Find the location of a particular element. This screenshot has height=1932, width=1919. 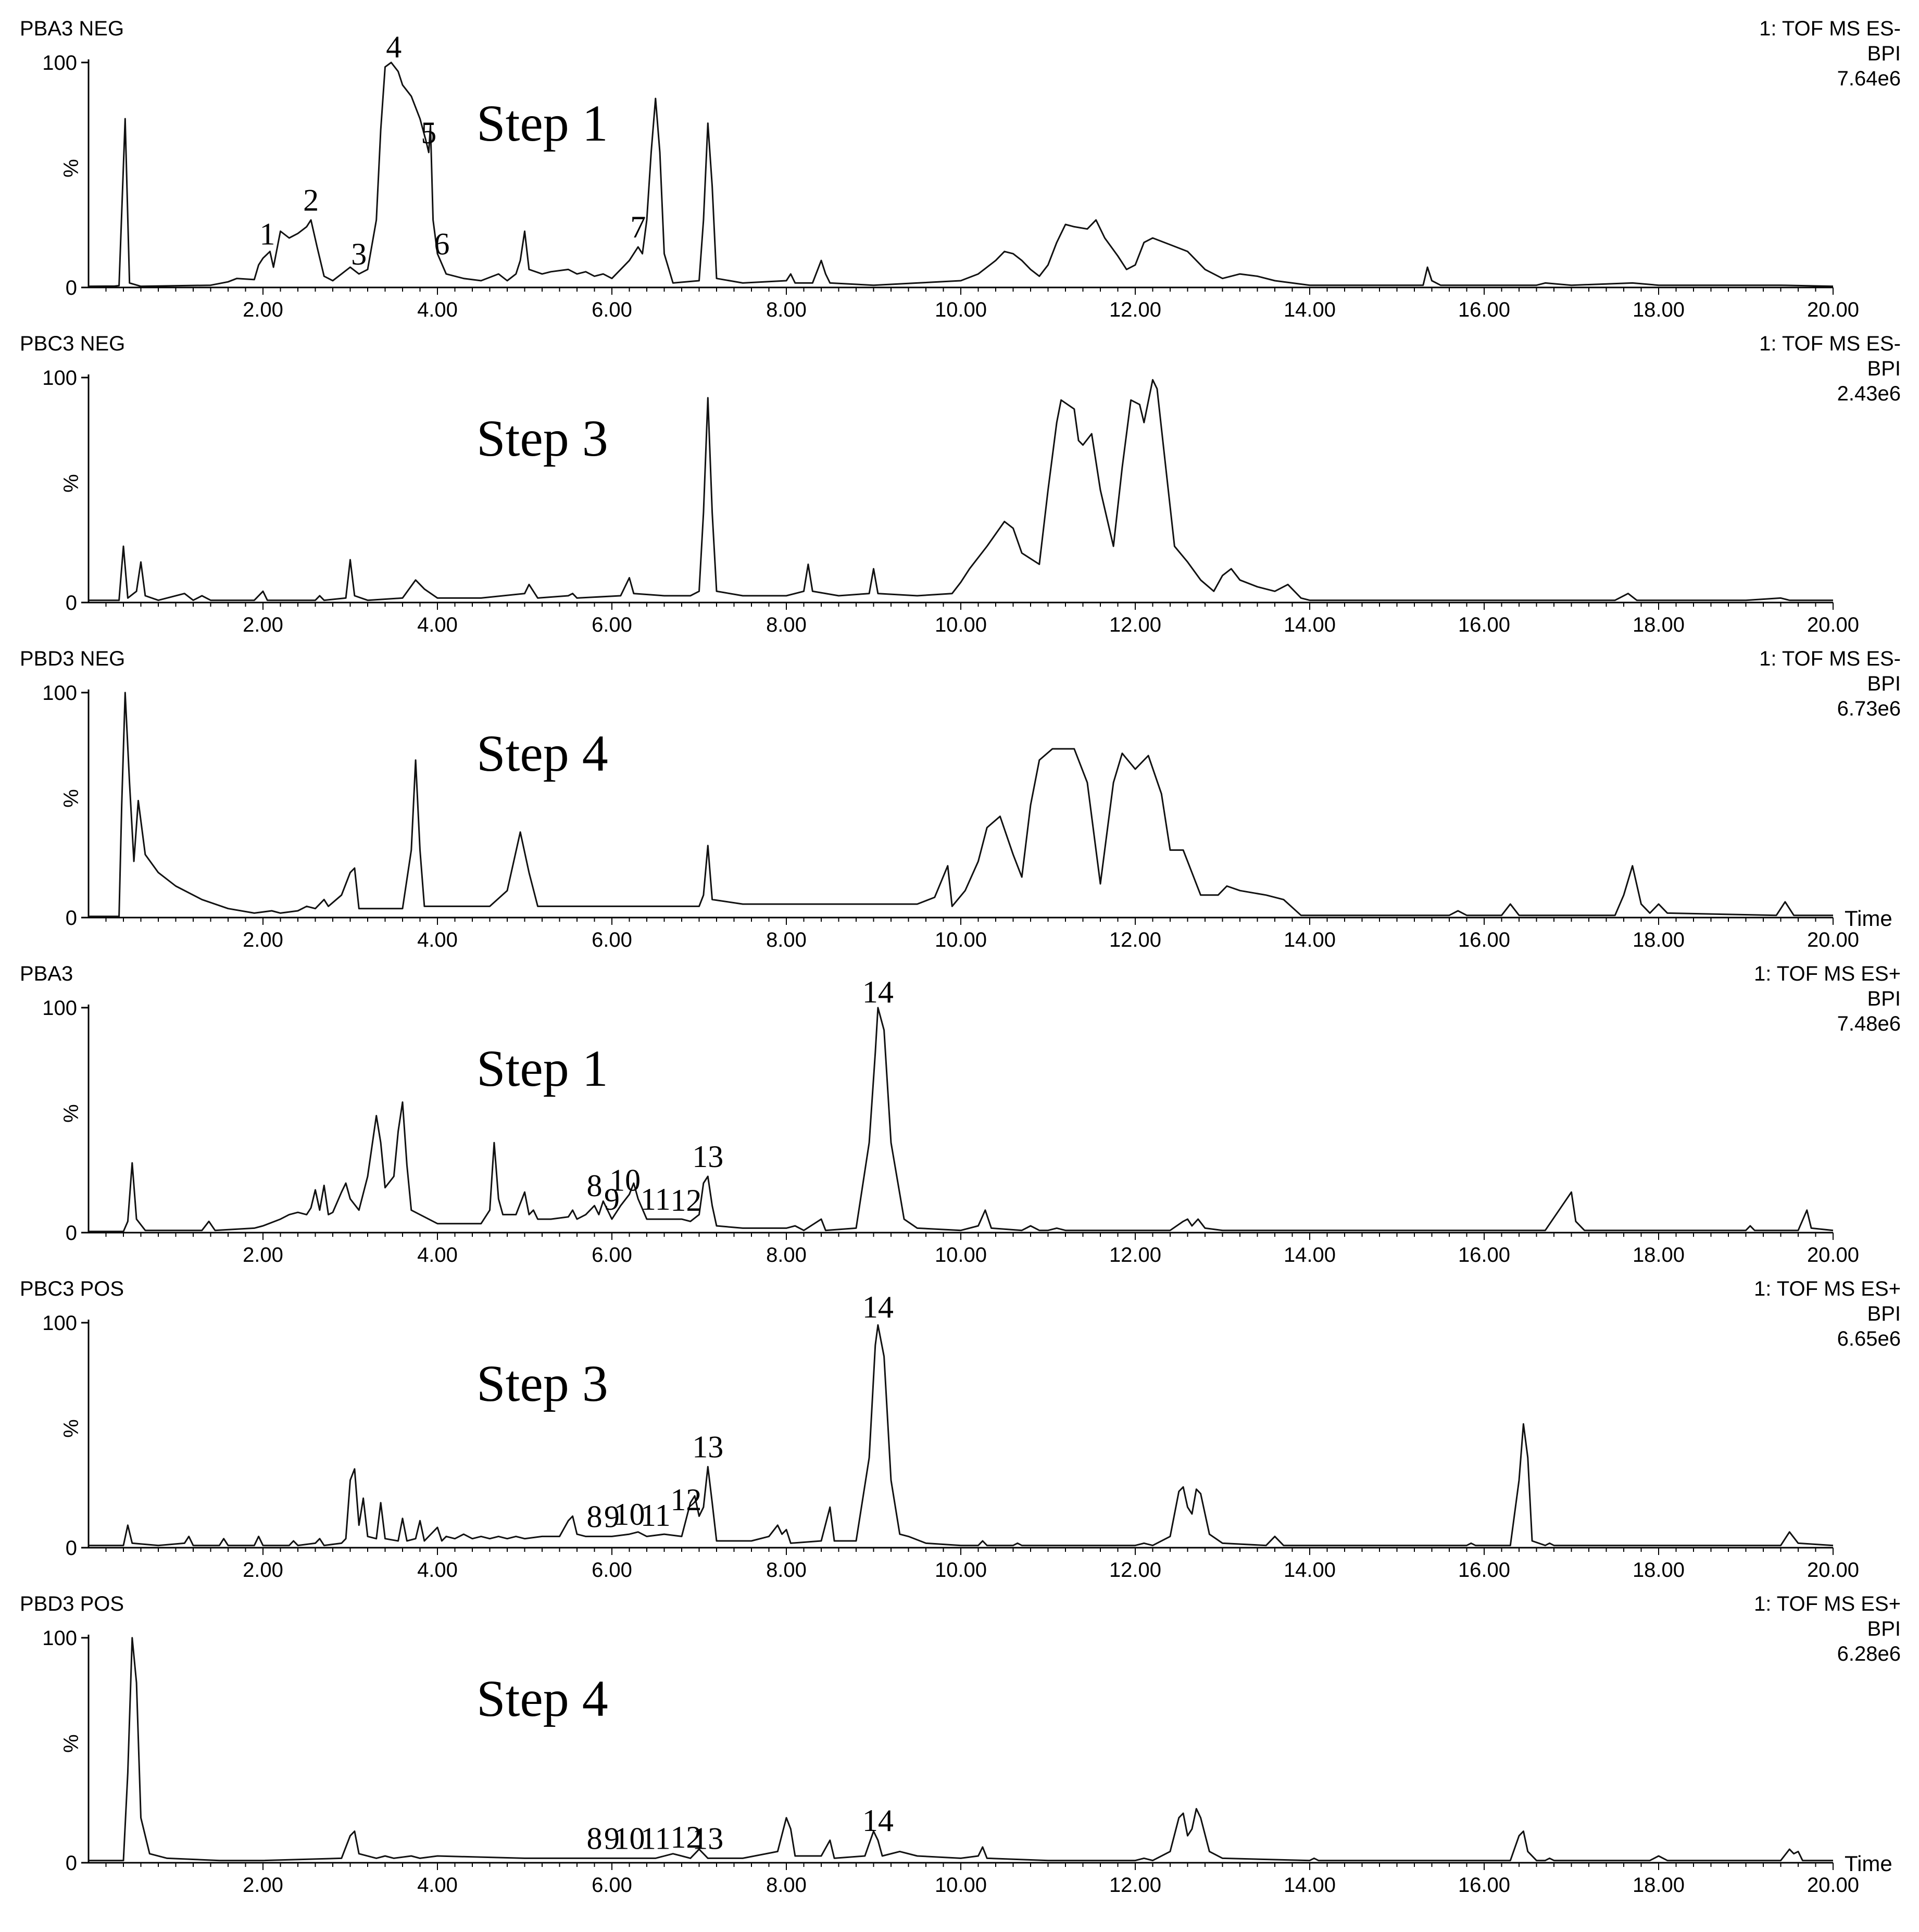

peak-label: 7 is located at coordinates (638, 227).